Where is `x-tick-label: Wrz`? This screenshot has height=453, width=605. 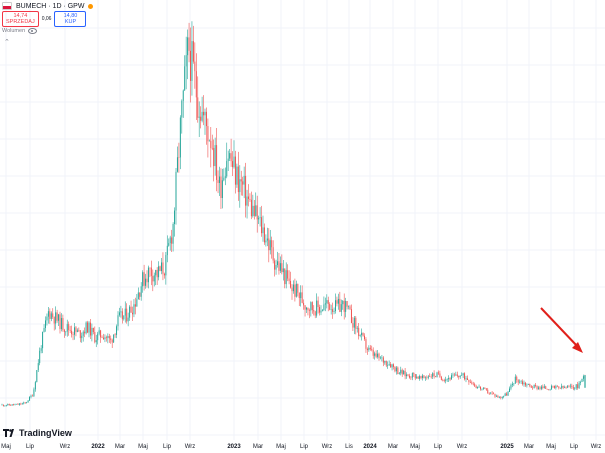 x-tick-label: Wrz is located at coordinates (65, 447).